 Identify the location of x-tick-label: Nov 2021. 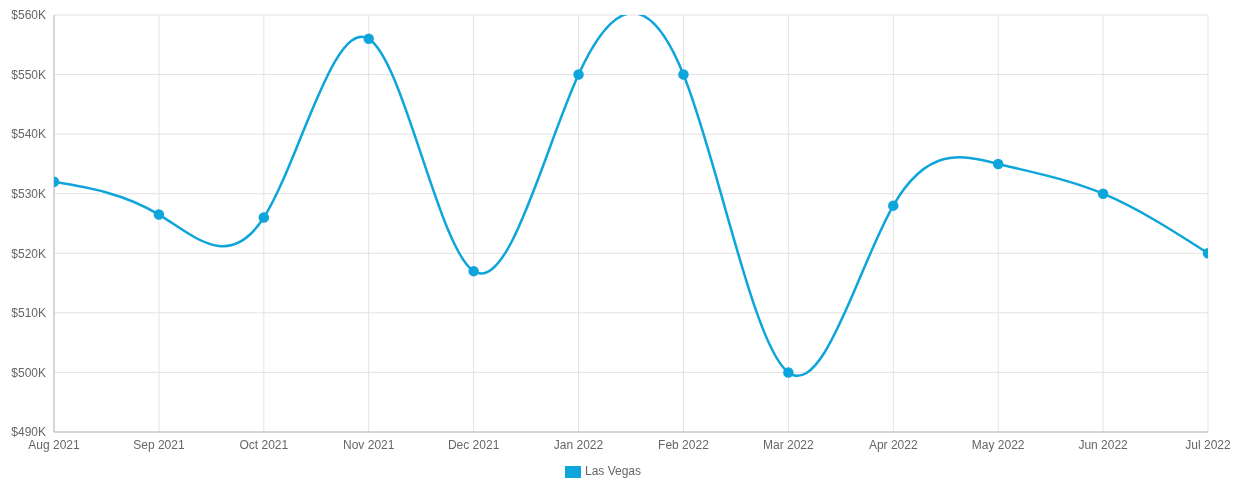
(369, 444).